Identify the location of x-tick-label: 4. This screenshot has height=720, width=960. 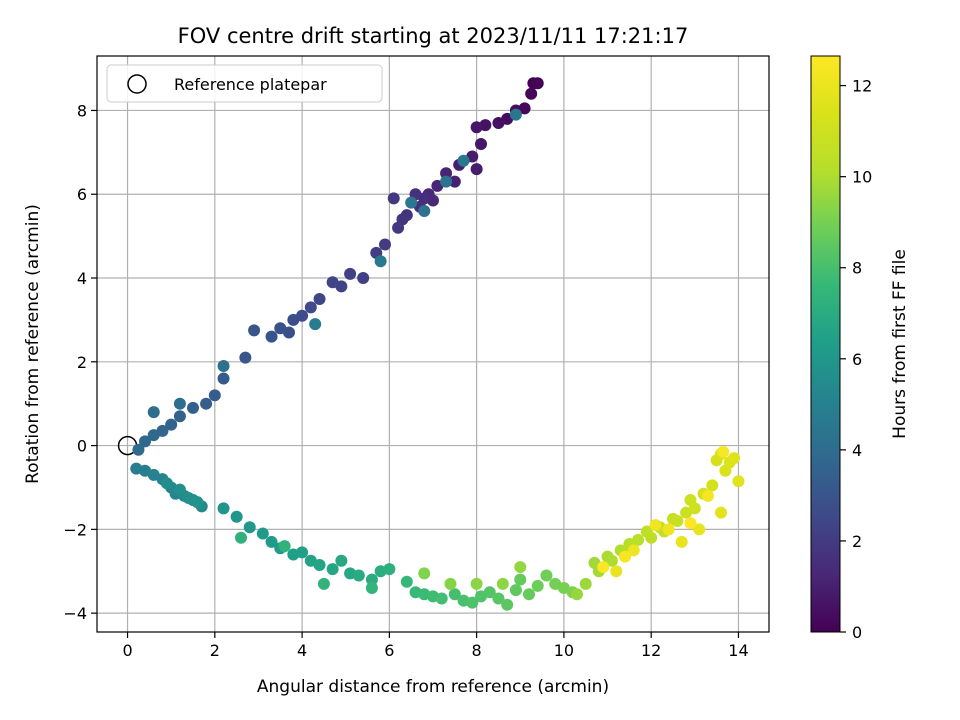
(302, 650).